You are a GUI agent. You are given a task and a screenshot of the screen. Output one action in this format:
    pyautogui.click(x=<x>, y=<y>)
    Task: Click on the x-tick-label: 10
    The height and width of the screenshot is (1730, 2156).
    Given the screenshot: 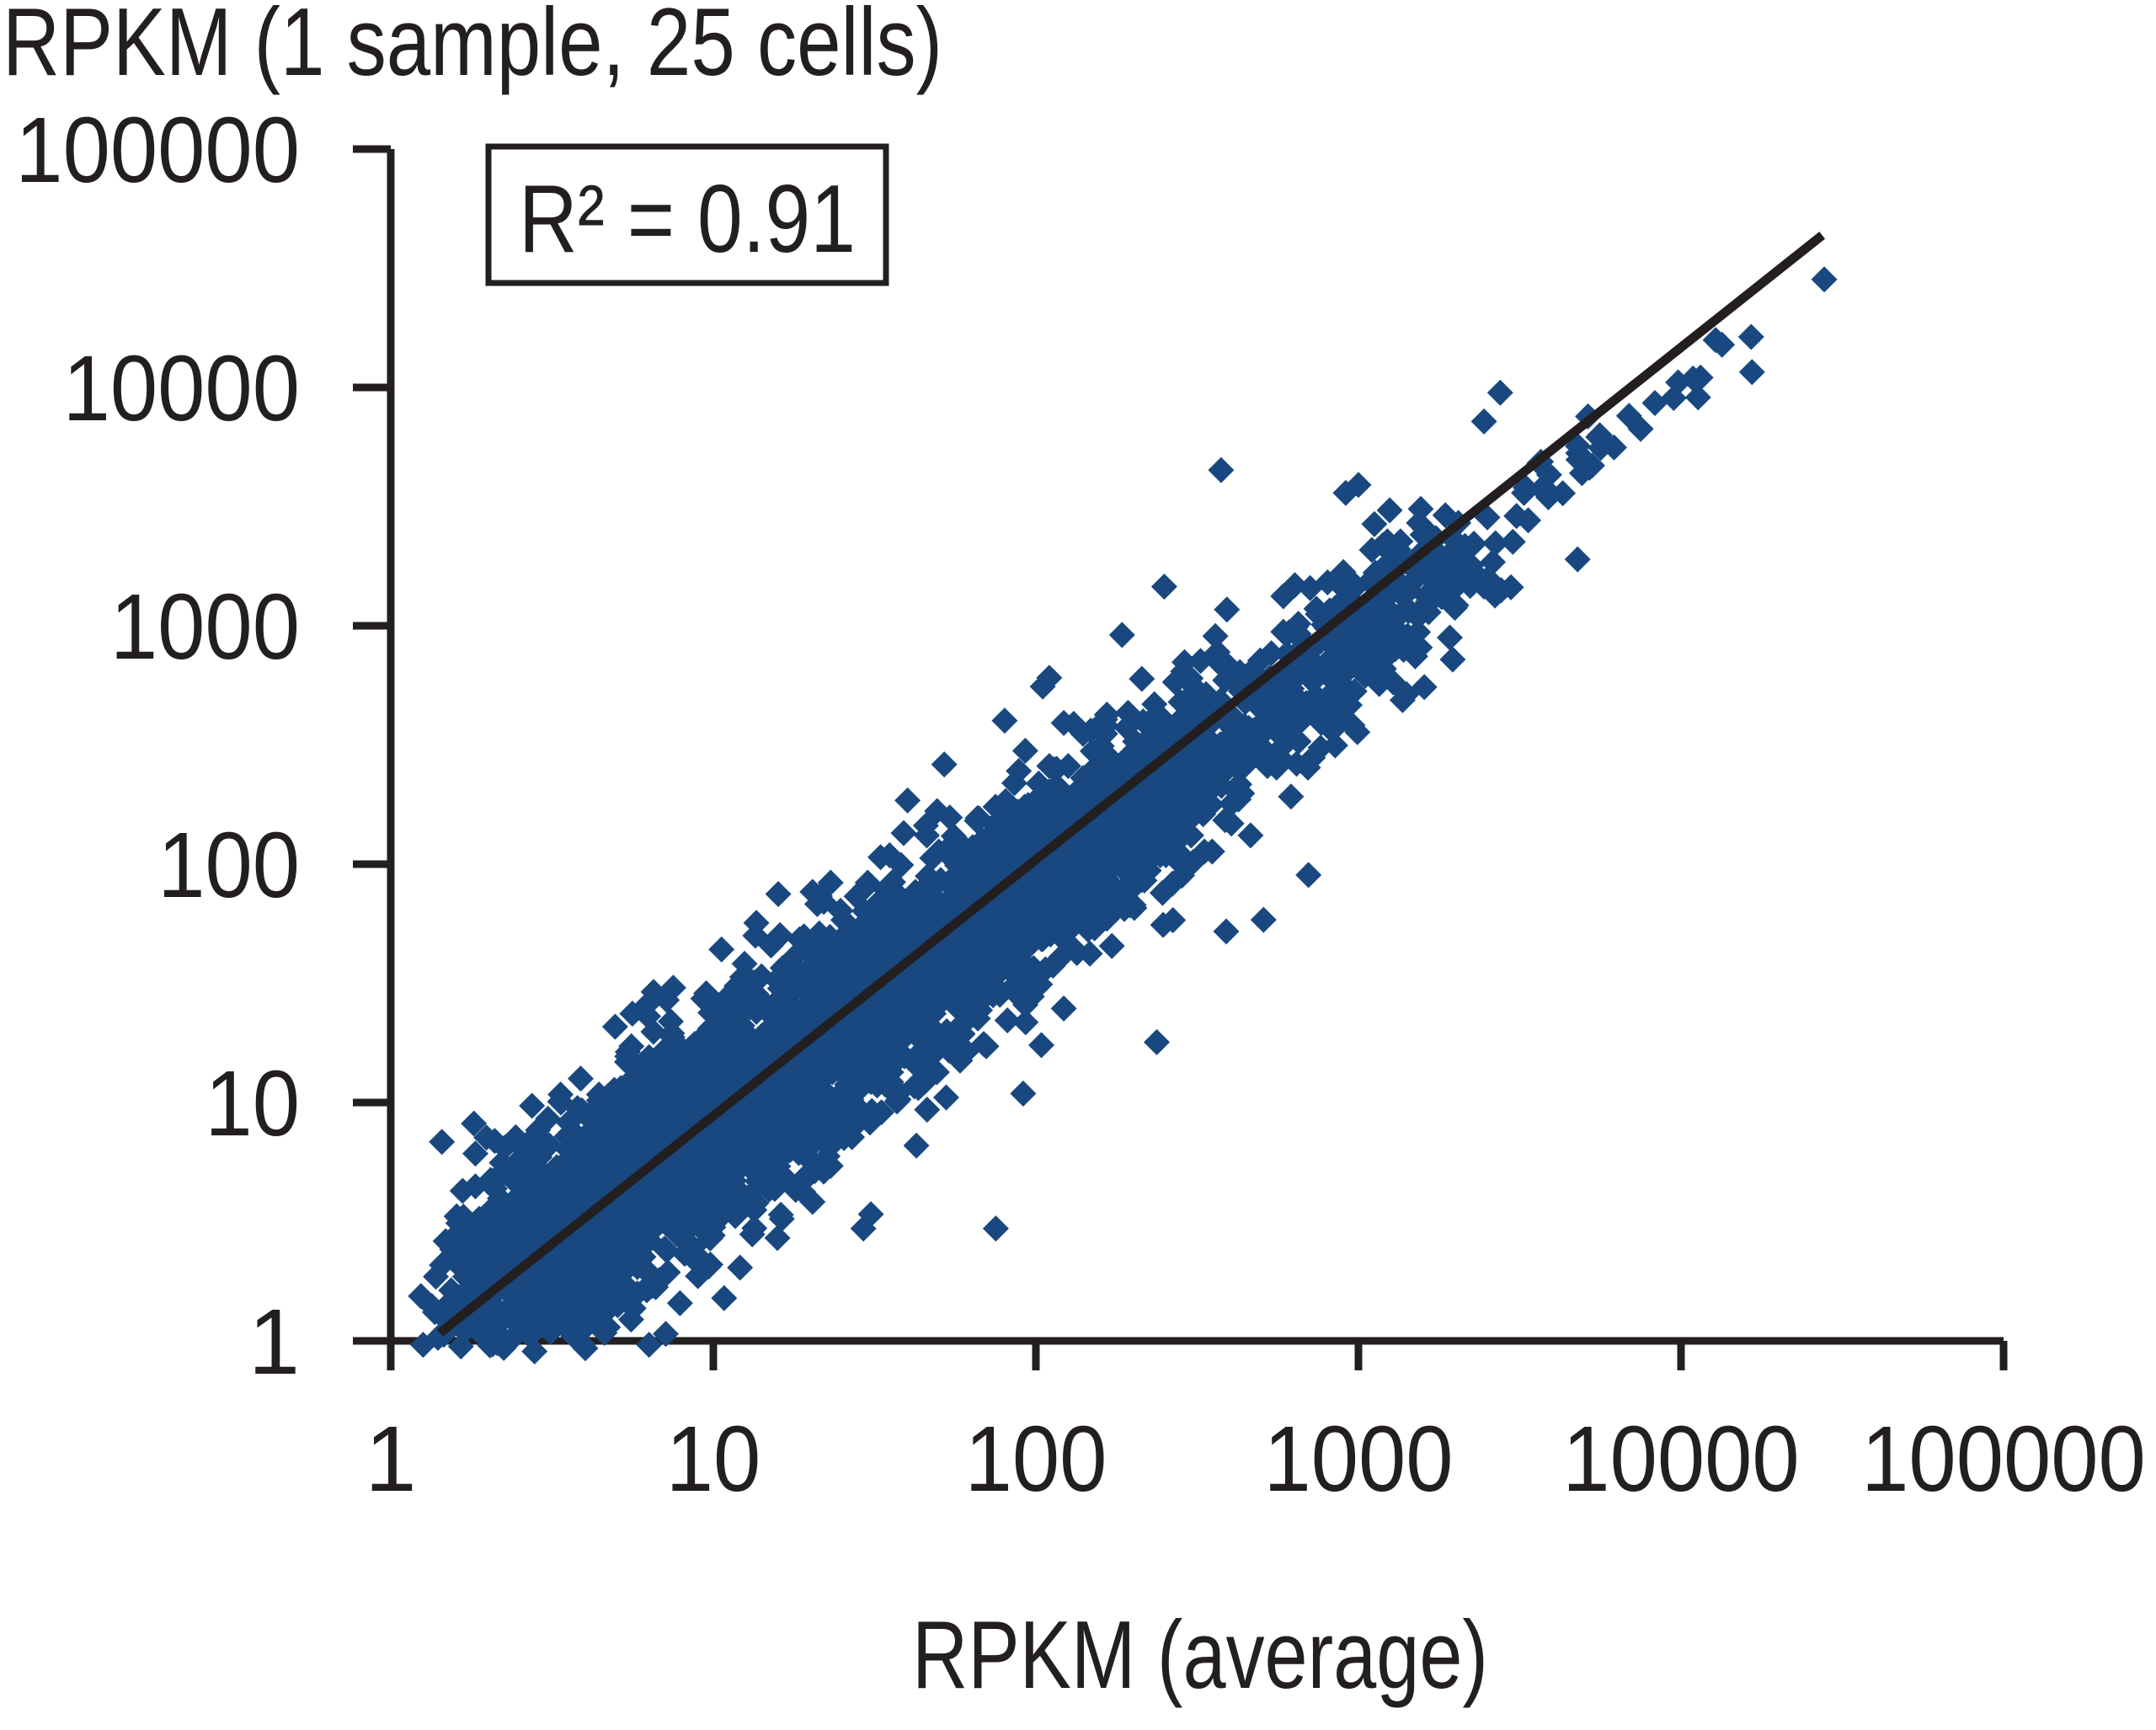 What is the action you would take?
    pyautogui.click(x=713, y=1459)
    